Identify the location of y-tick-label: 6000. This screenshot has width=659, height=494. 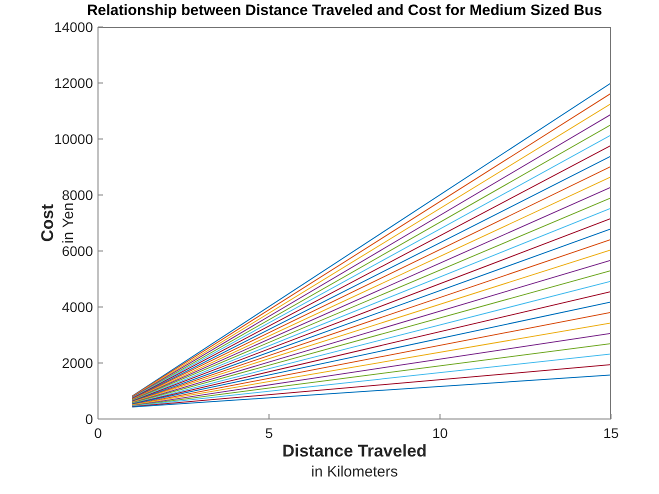
(78, 250).